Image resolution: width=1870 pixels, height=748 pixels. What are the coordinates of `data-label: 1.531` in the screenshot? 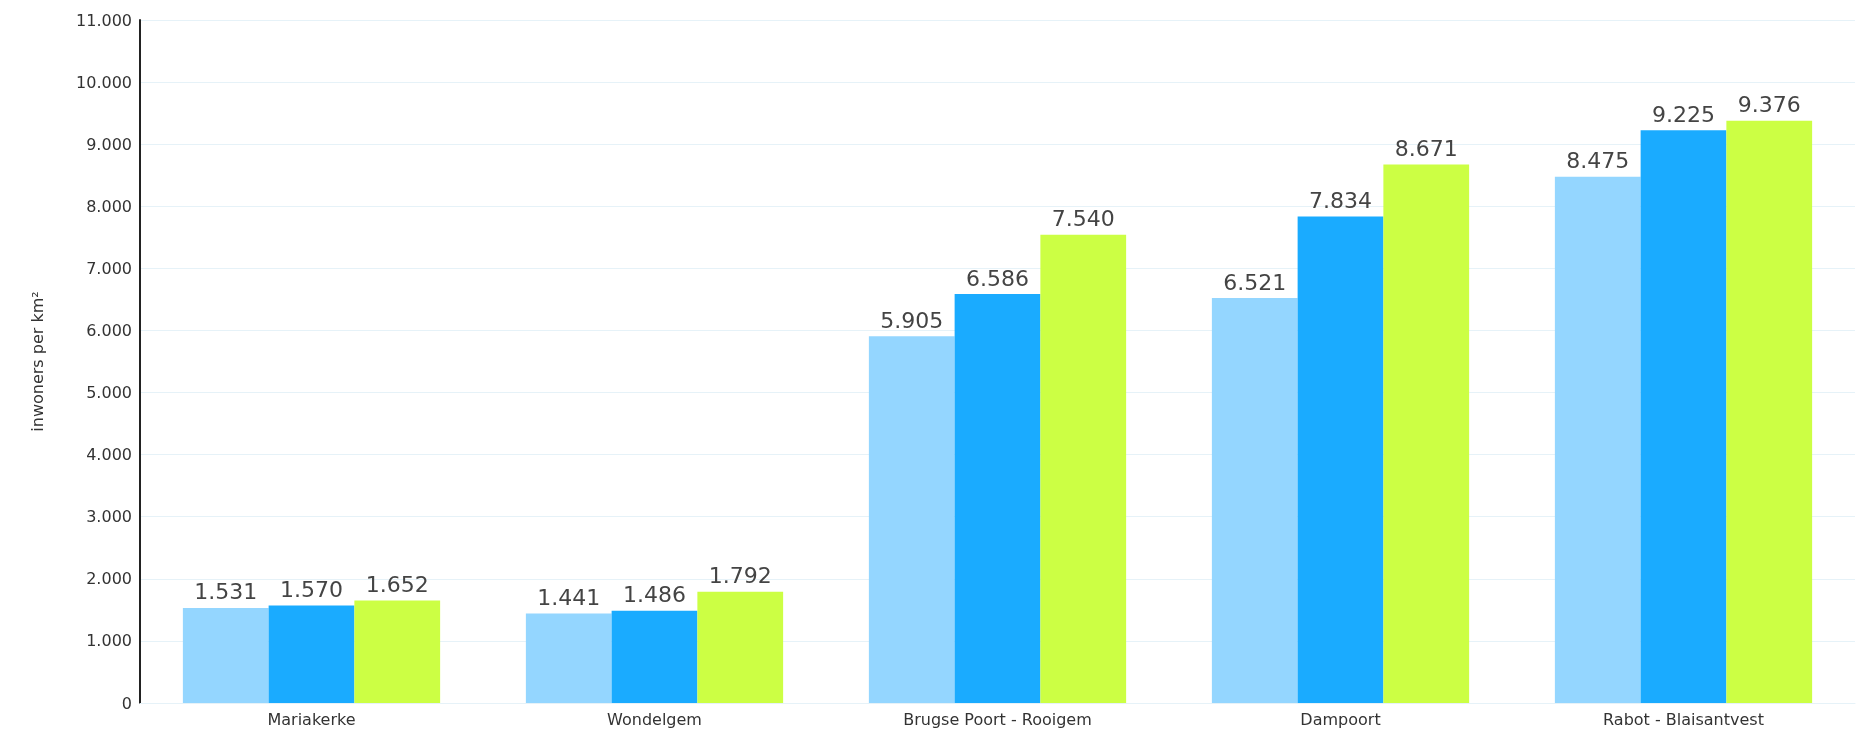 It's located at (226, 592).